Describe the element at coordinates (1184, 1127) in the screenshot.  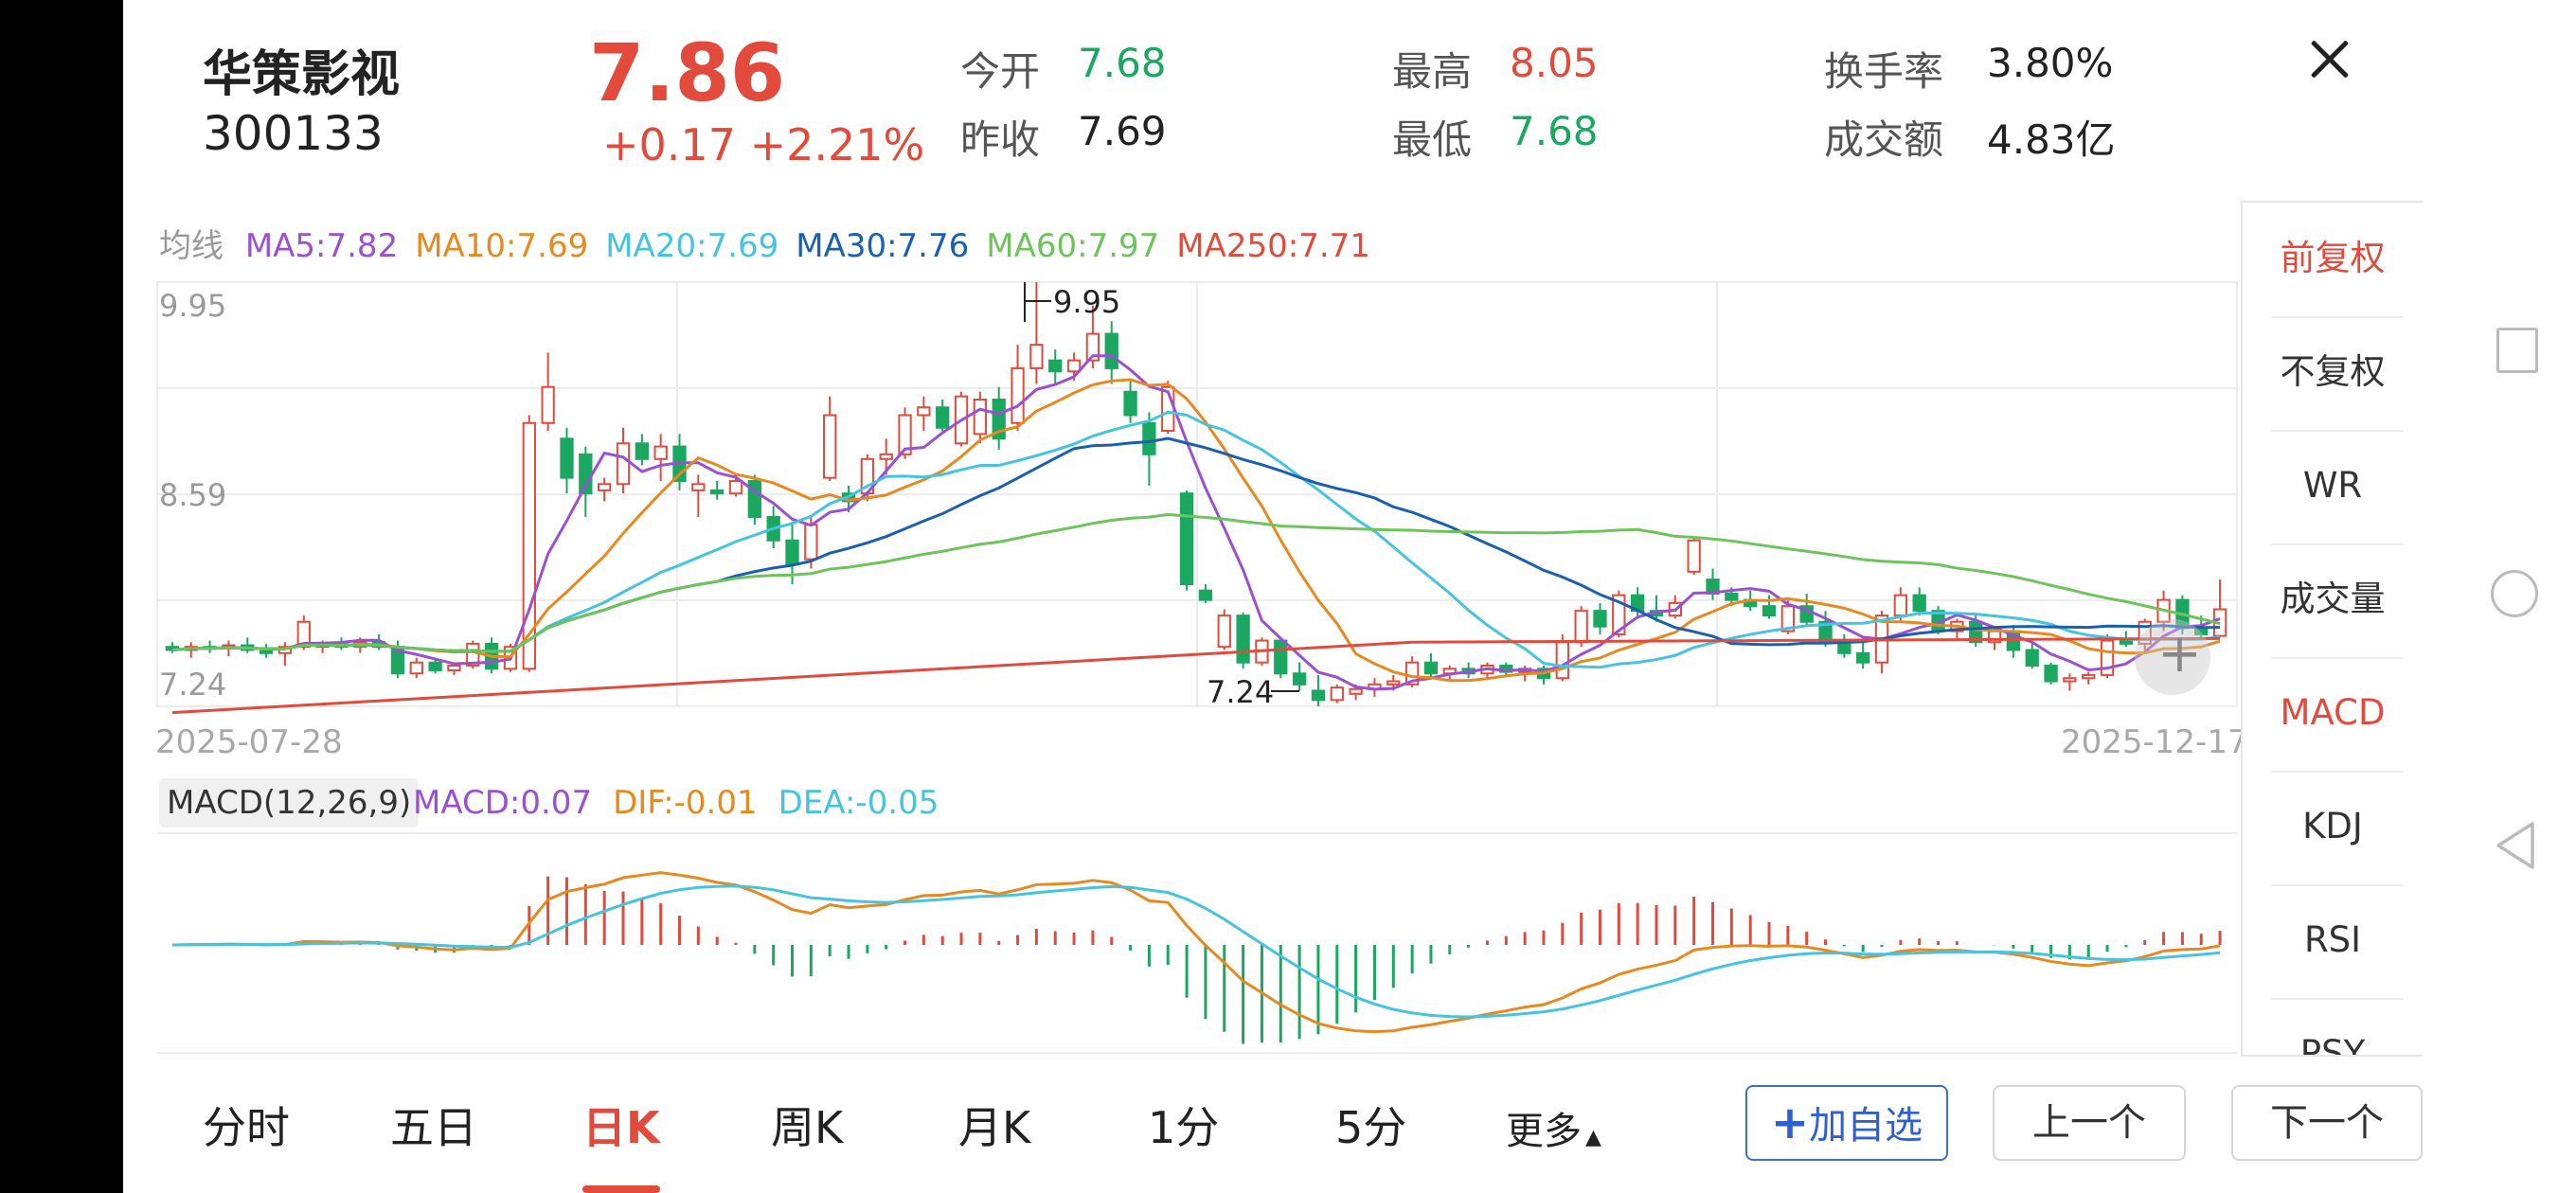
I see `tab-label: 1分` at that location.